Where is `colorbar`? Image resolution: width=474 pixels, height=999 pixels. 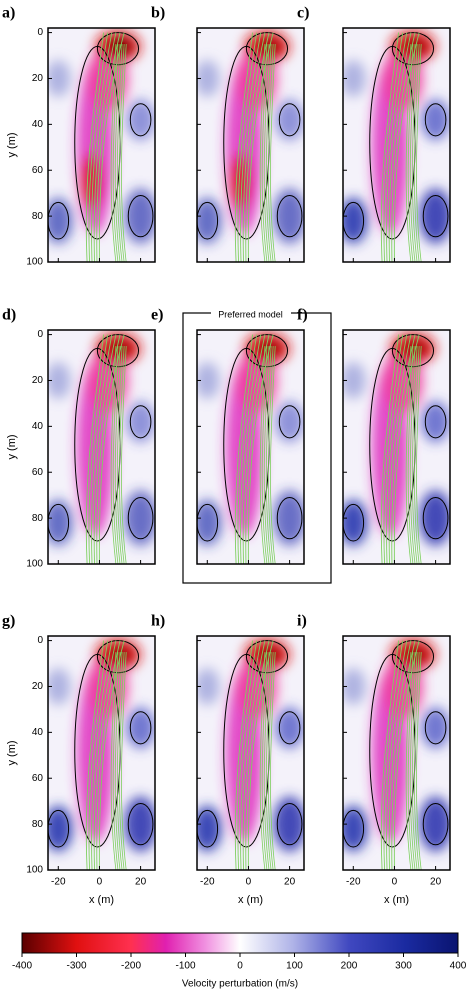
colorbar is located at coordinates (240, 943).